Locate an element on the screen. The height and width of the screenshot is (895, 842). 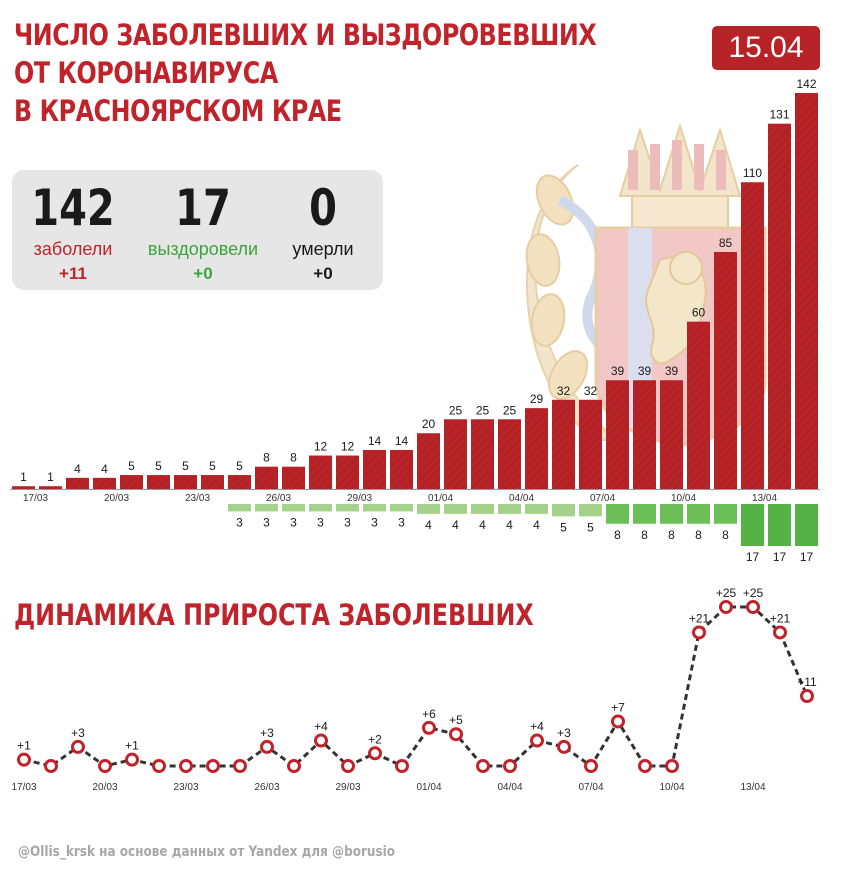
deaths-count: 0 is located at coordinates (323, 208).